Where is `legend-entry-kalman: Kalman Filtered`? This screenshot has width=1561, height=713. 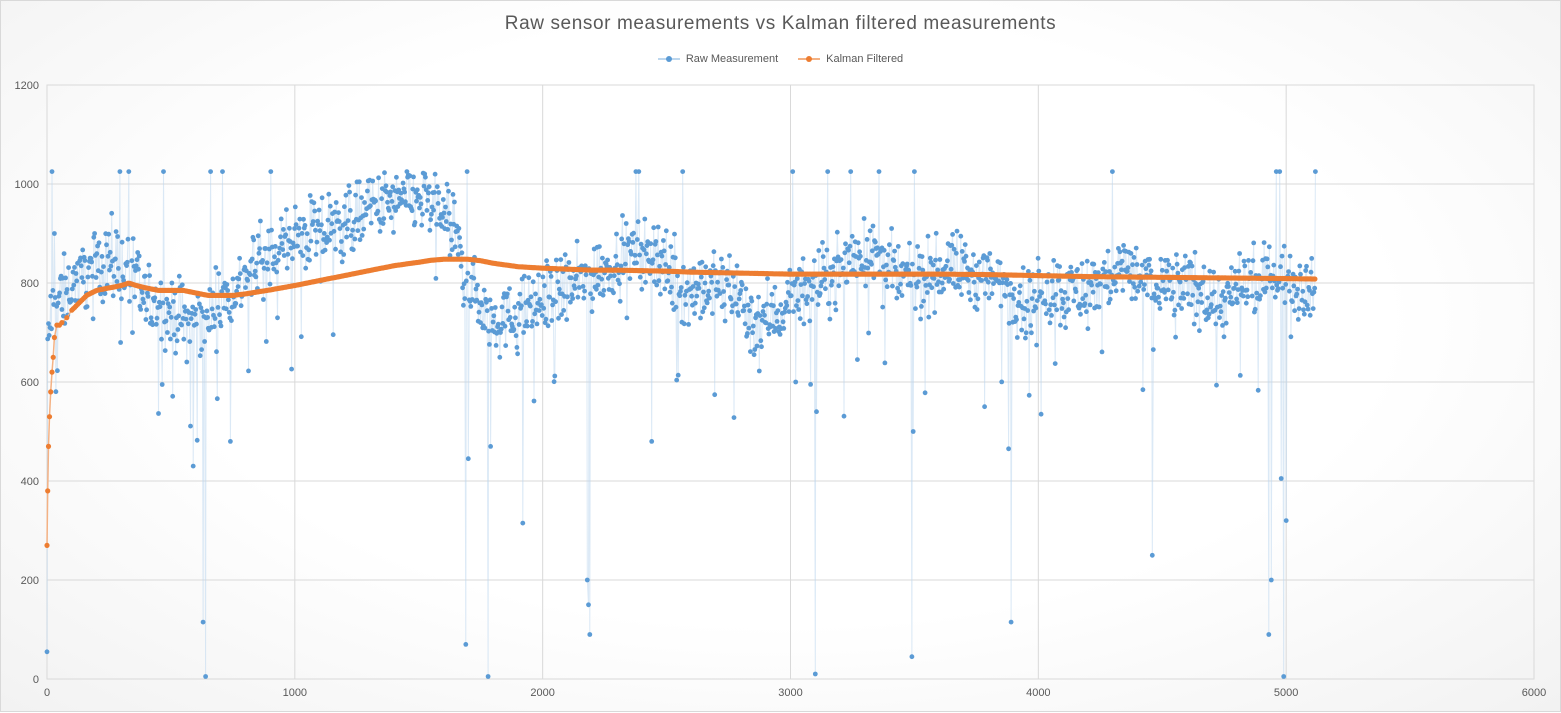
legend-entry-kalman: Kalman Filtered is located at coordinates (850, 59).